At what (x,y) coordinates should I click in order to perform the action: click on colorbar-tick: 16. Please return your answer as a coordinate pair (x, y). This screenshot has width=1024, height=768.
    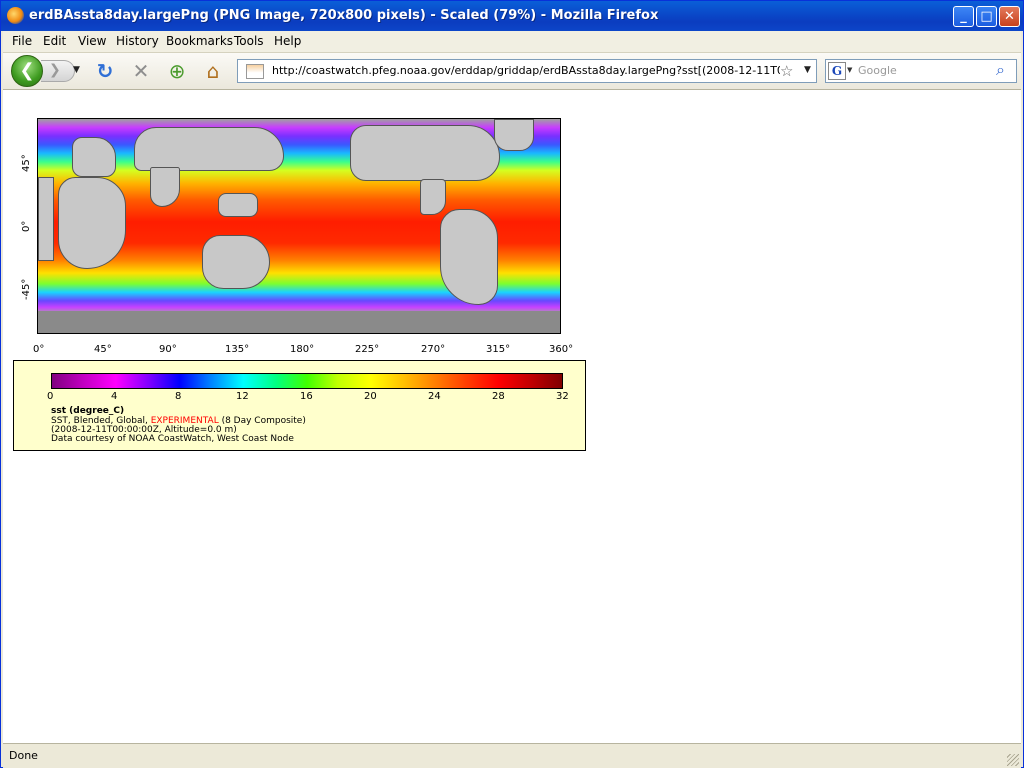
    Looking at the image, I should click on (306, 396).